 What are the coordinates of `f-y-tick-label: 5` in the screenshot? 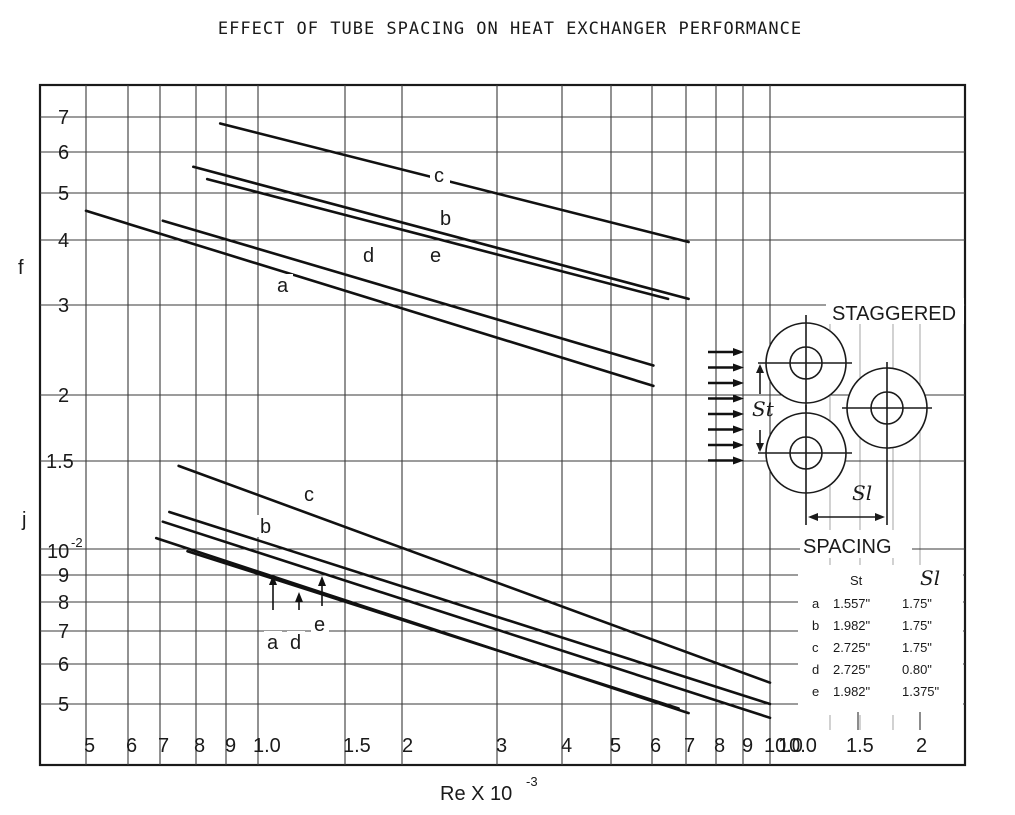 It's located at (63, 194).